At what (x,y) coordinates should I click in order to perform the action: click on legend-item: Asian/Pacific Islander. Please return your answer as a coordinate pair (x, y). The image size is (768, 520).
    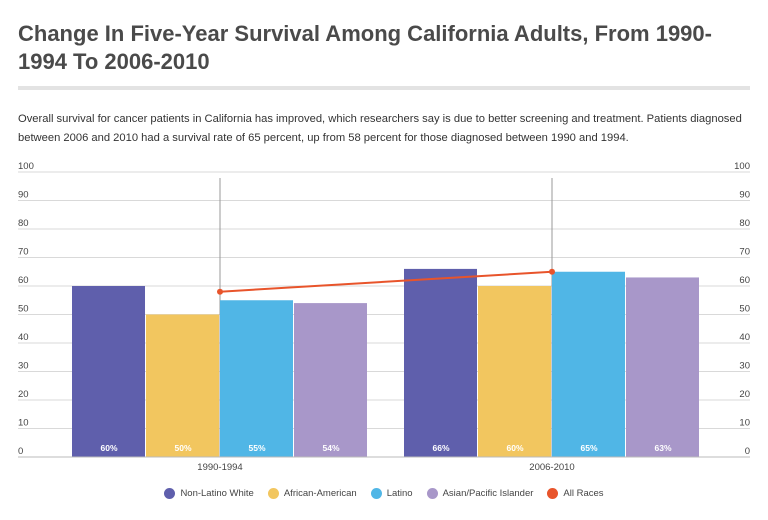
    Looking at the image, I should click on (480, 493).